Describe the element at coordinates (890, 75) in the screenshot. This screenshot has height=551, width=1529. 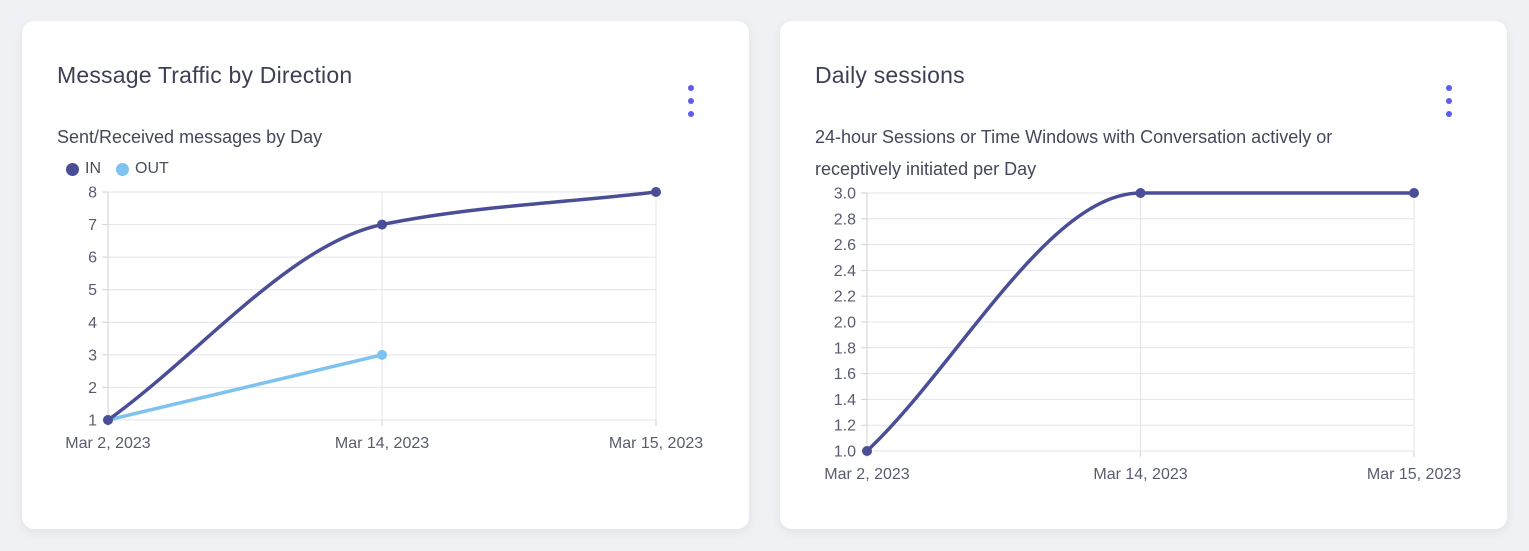
I see `card-title: Daily sessions` at that location.